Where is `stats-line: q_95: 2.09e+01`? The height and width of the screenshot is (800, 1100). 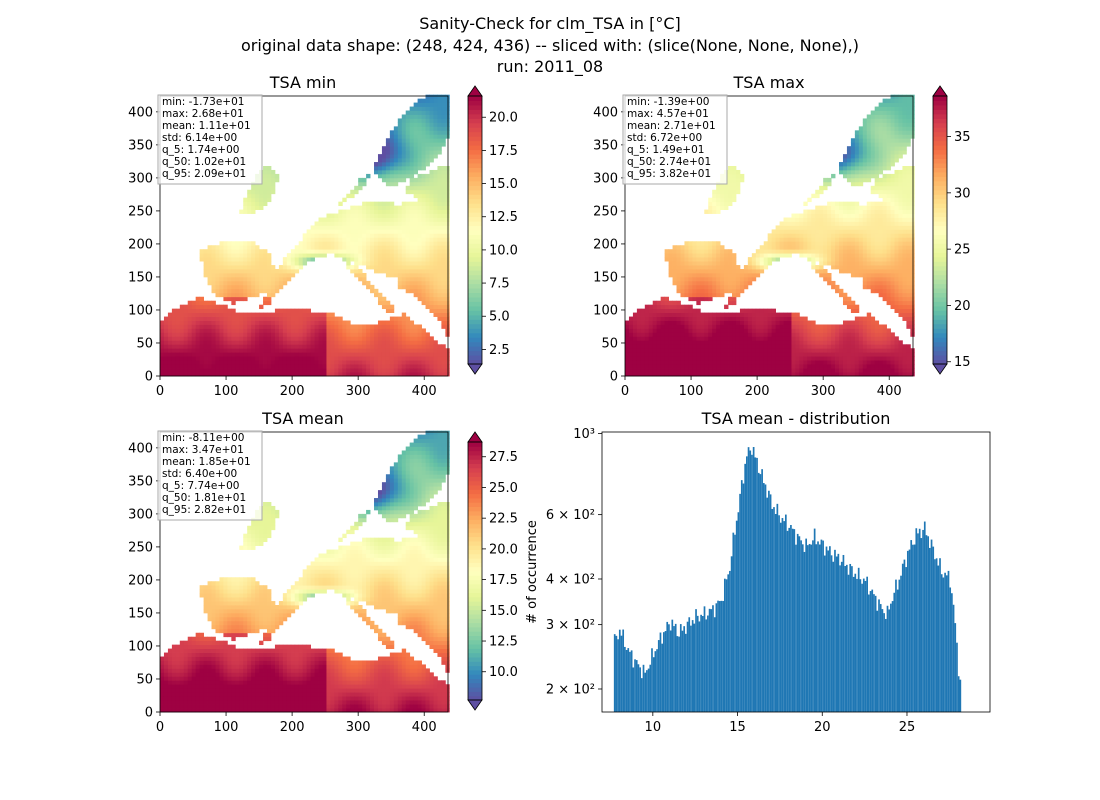 stats-line: q_95: 2.09e+01 is located at coordinates (204, 174).